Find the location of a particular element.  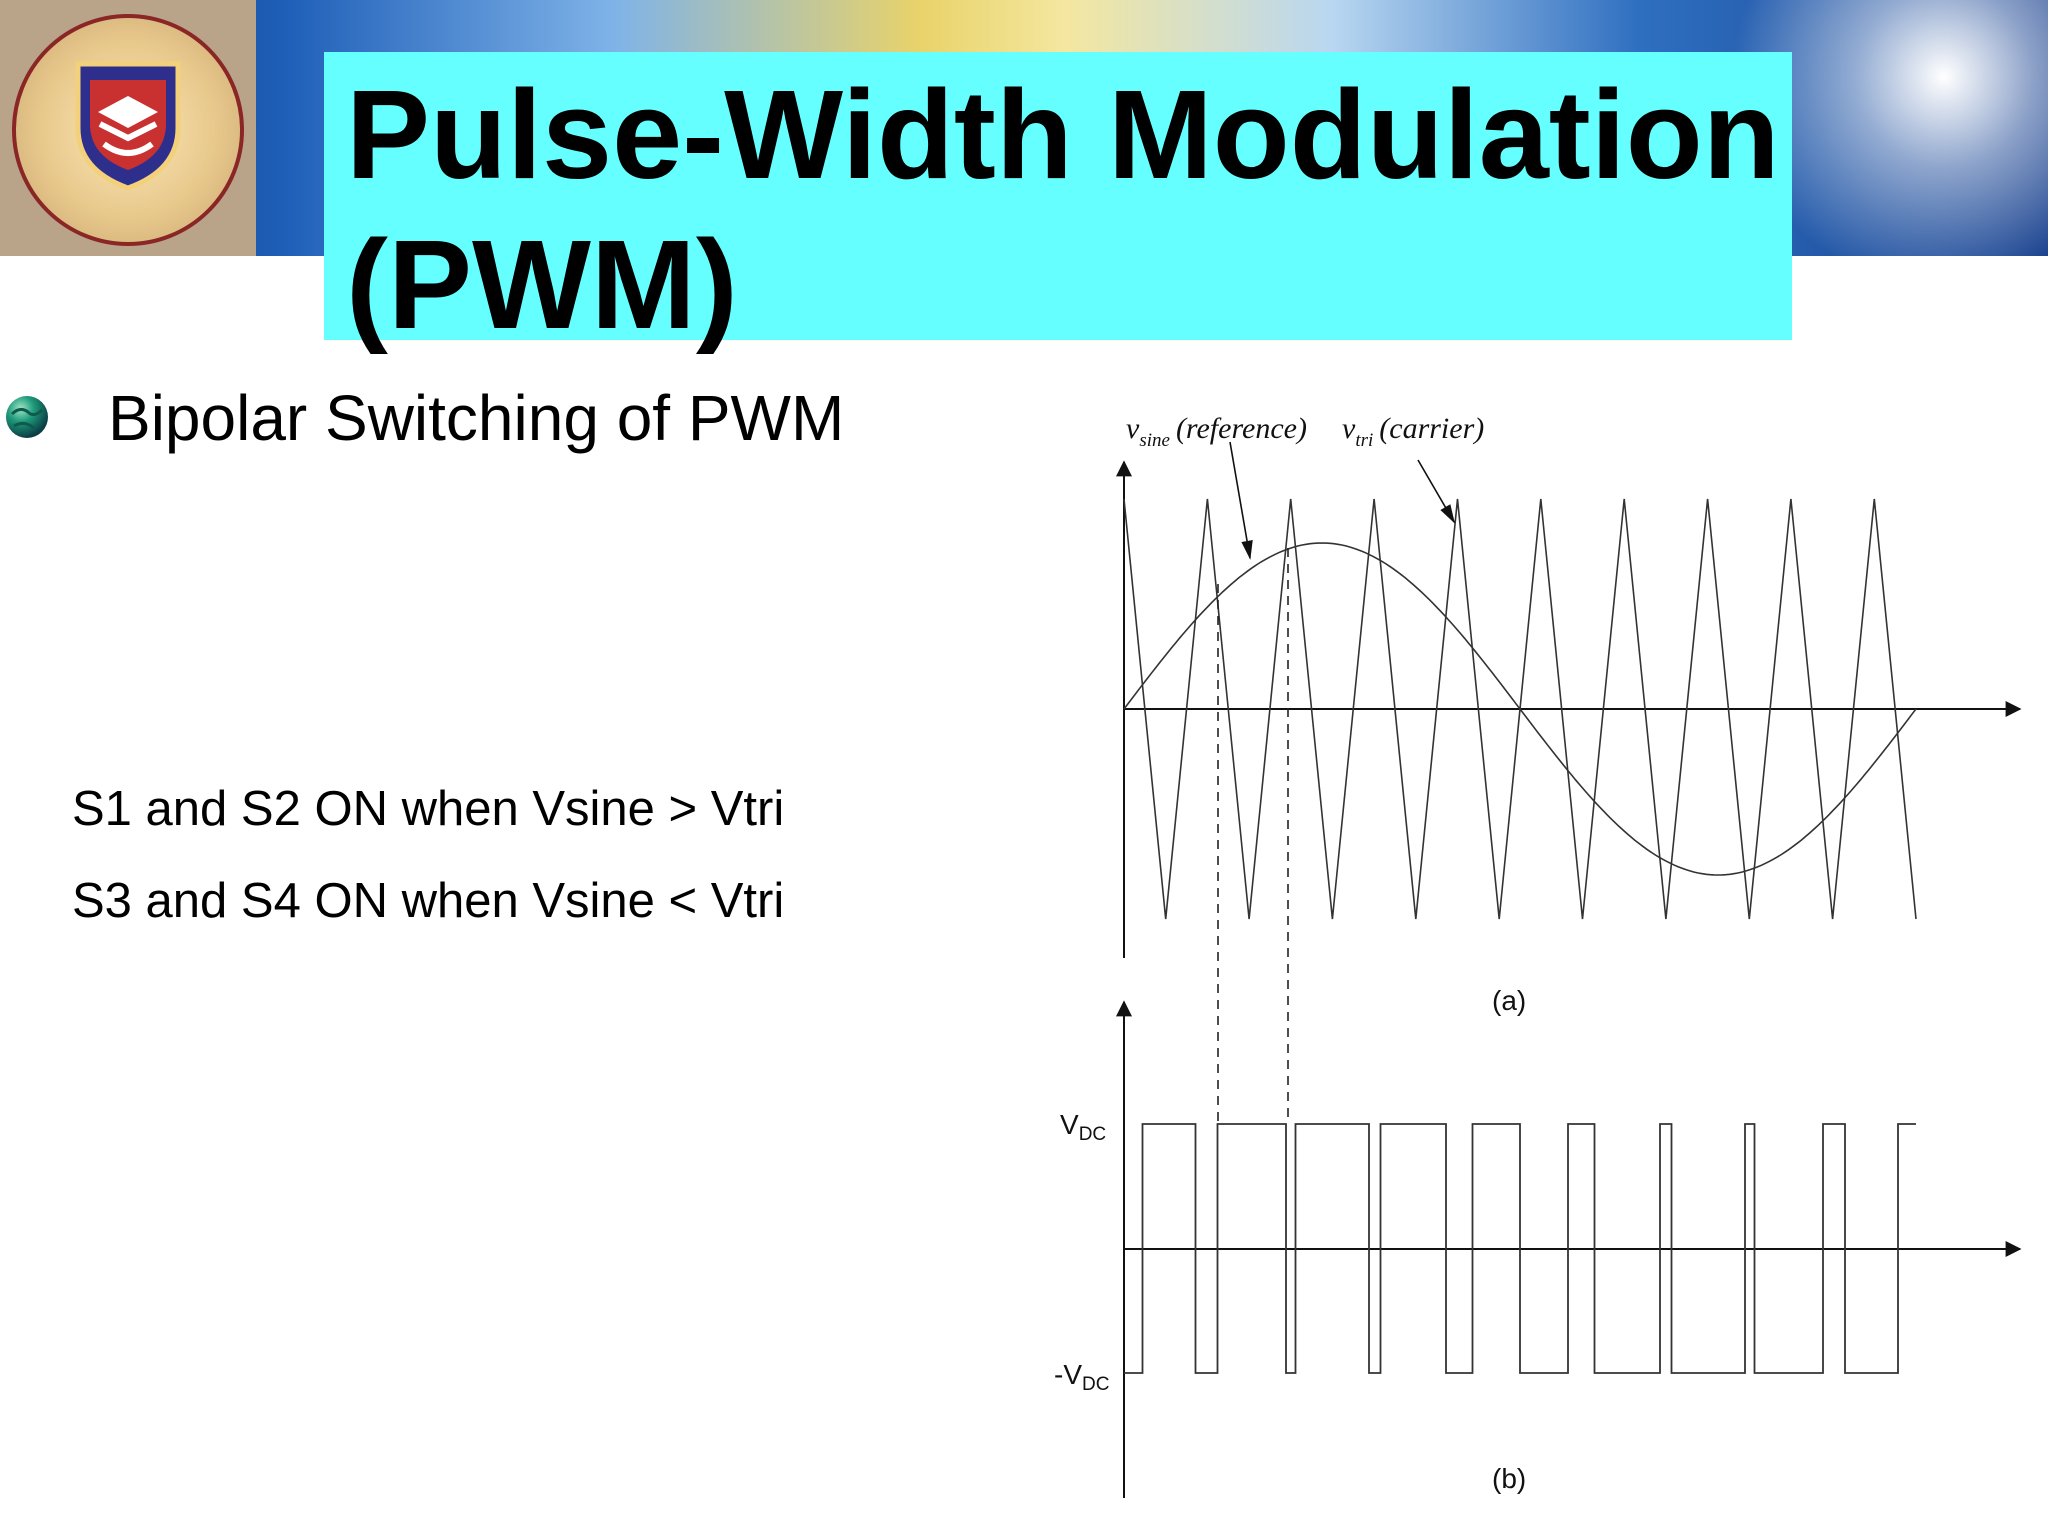

vdc-label: VDC is located at coordinates (1083, 1127).